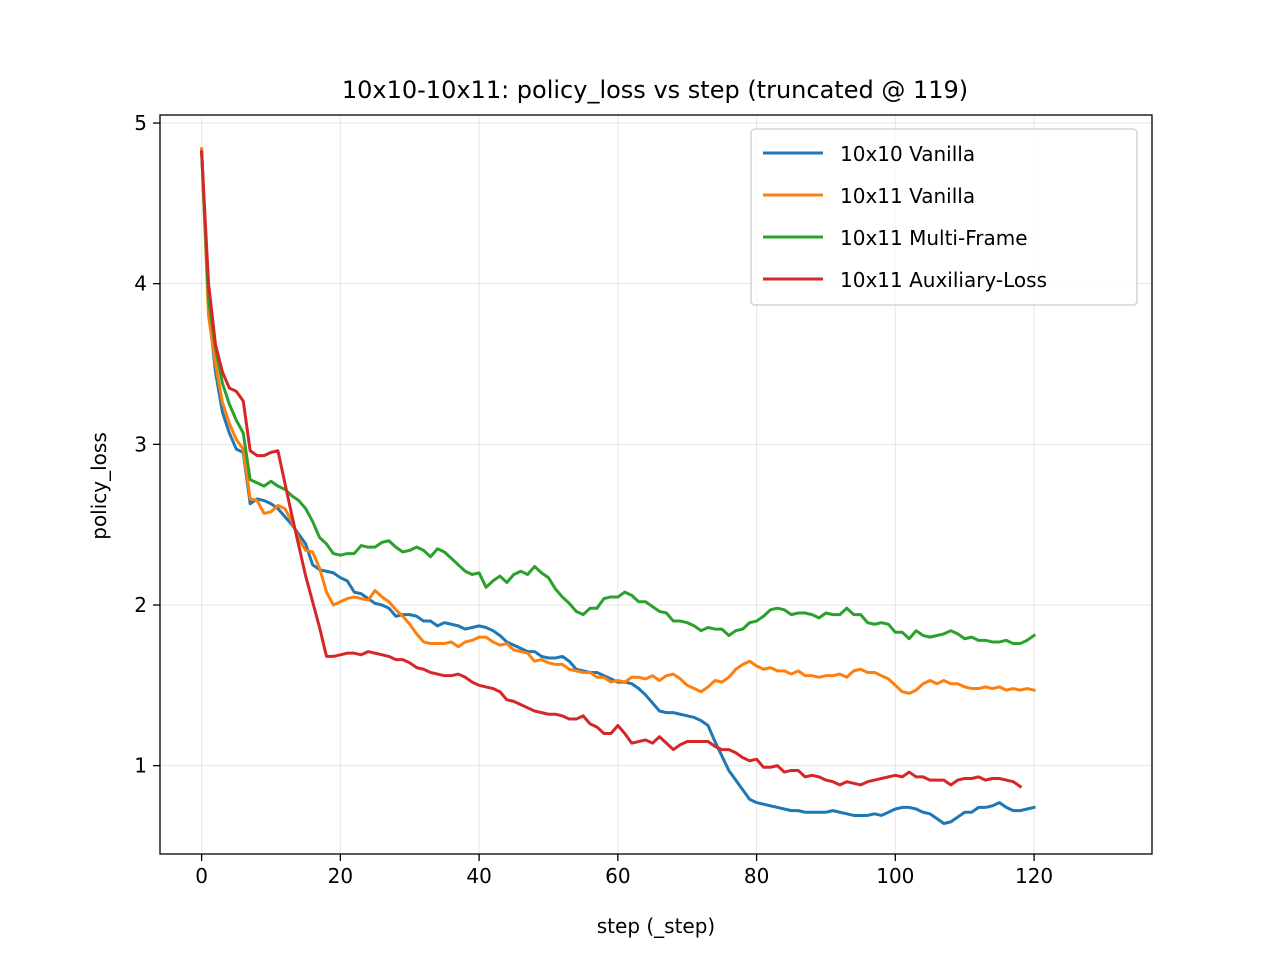 This screenshot has width=1280, height=960. What do you see at coordinates (895, 876) in the screenshot?
I see `x-tick-label: 100` at bounding box center [895, 876].